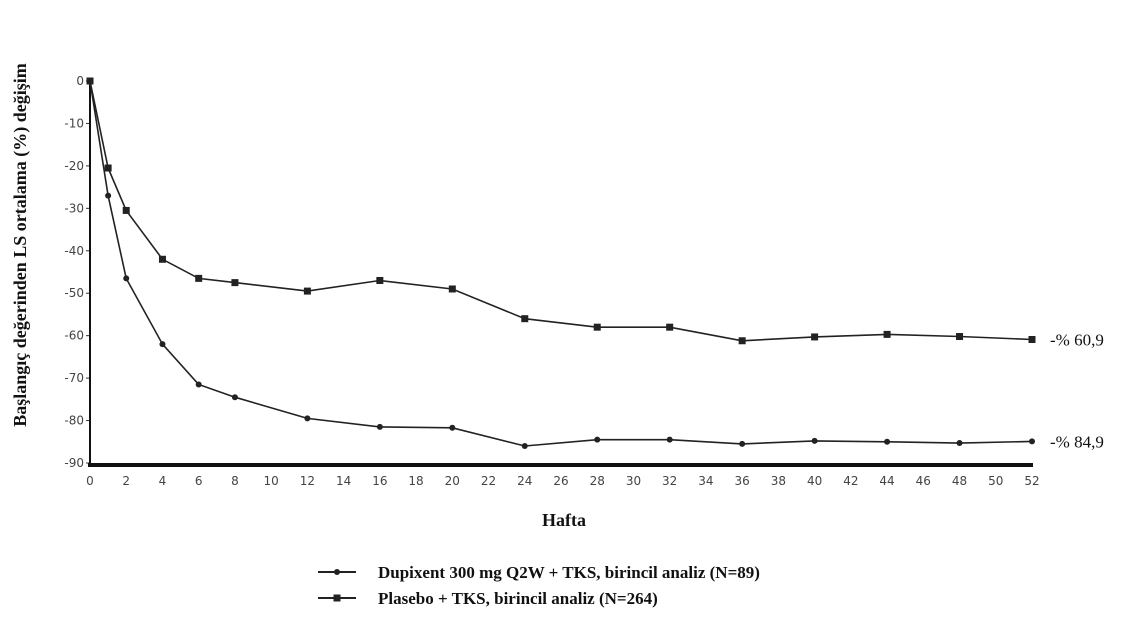 The height and width of the screenshot is (621, 1142). I want to click on x-tick-label: 0, so click(90, 481).